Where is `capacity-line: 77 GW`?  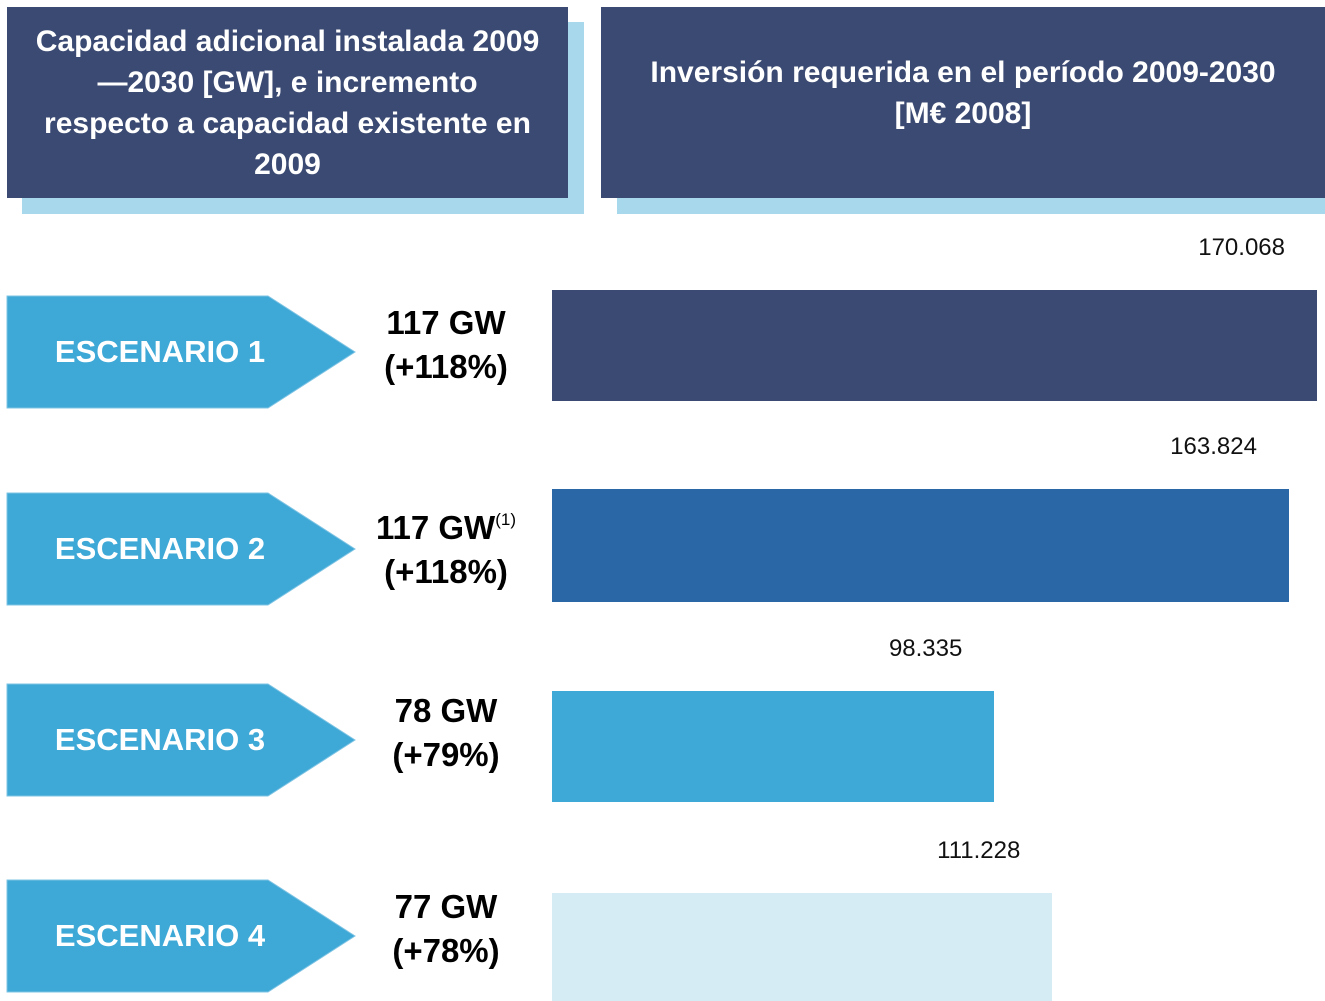
capacity-line: 77 GW is located at coordinates (446, 907).